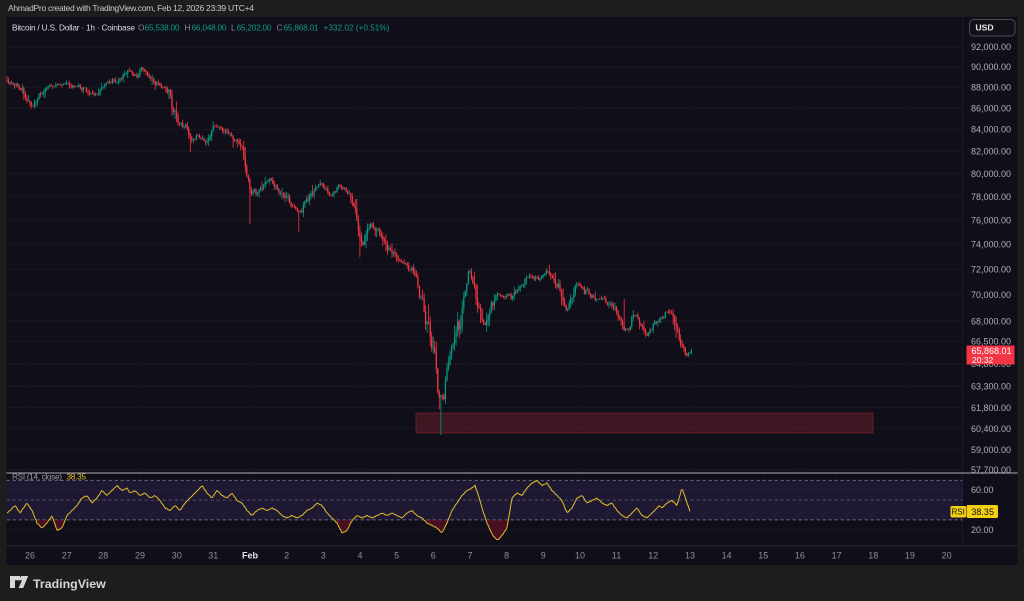 This screenshot has width=1024, height=601. What do you see at coordinates (67, 556) in the screenshot?
I see `svg-text: 27` at bounding box center [67, 556].